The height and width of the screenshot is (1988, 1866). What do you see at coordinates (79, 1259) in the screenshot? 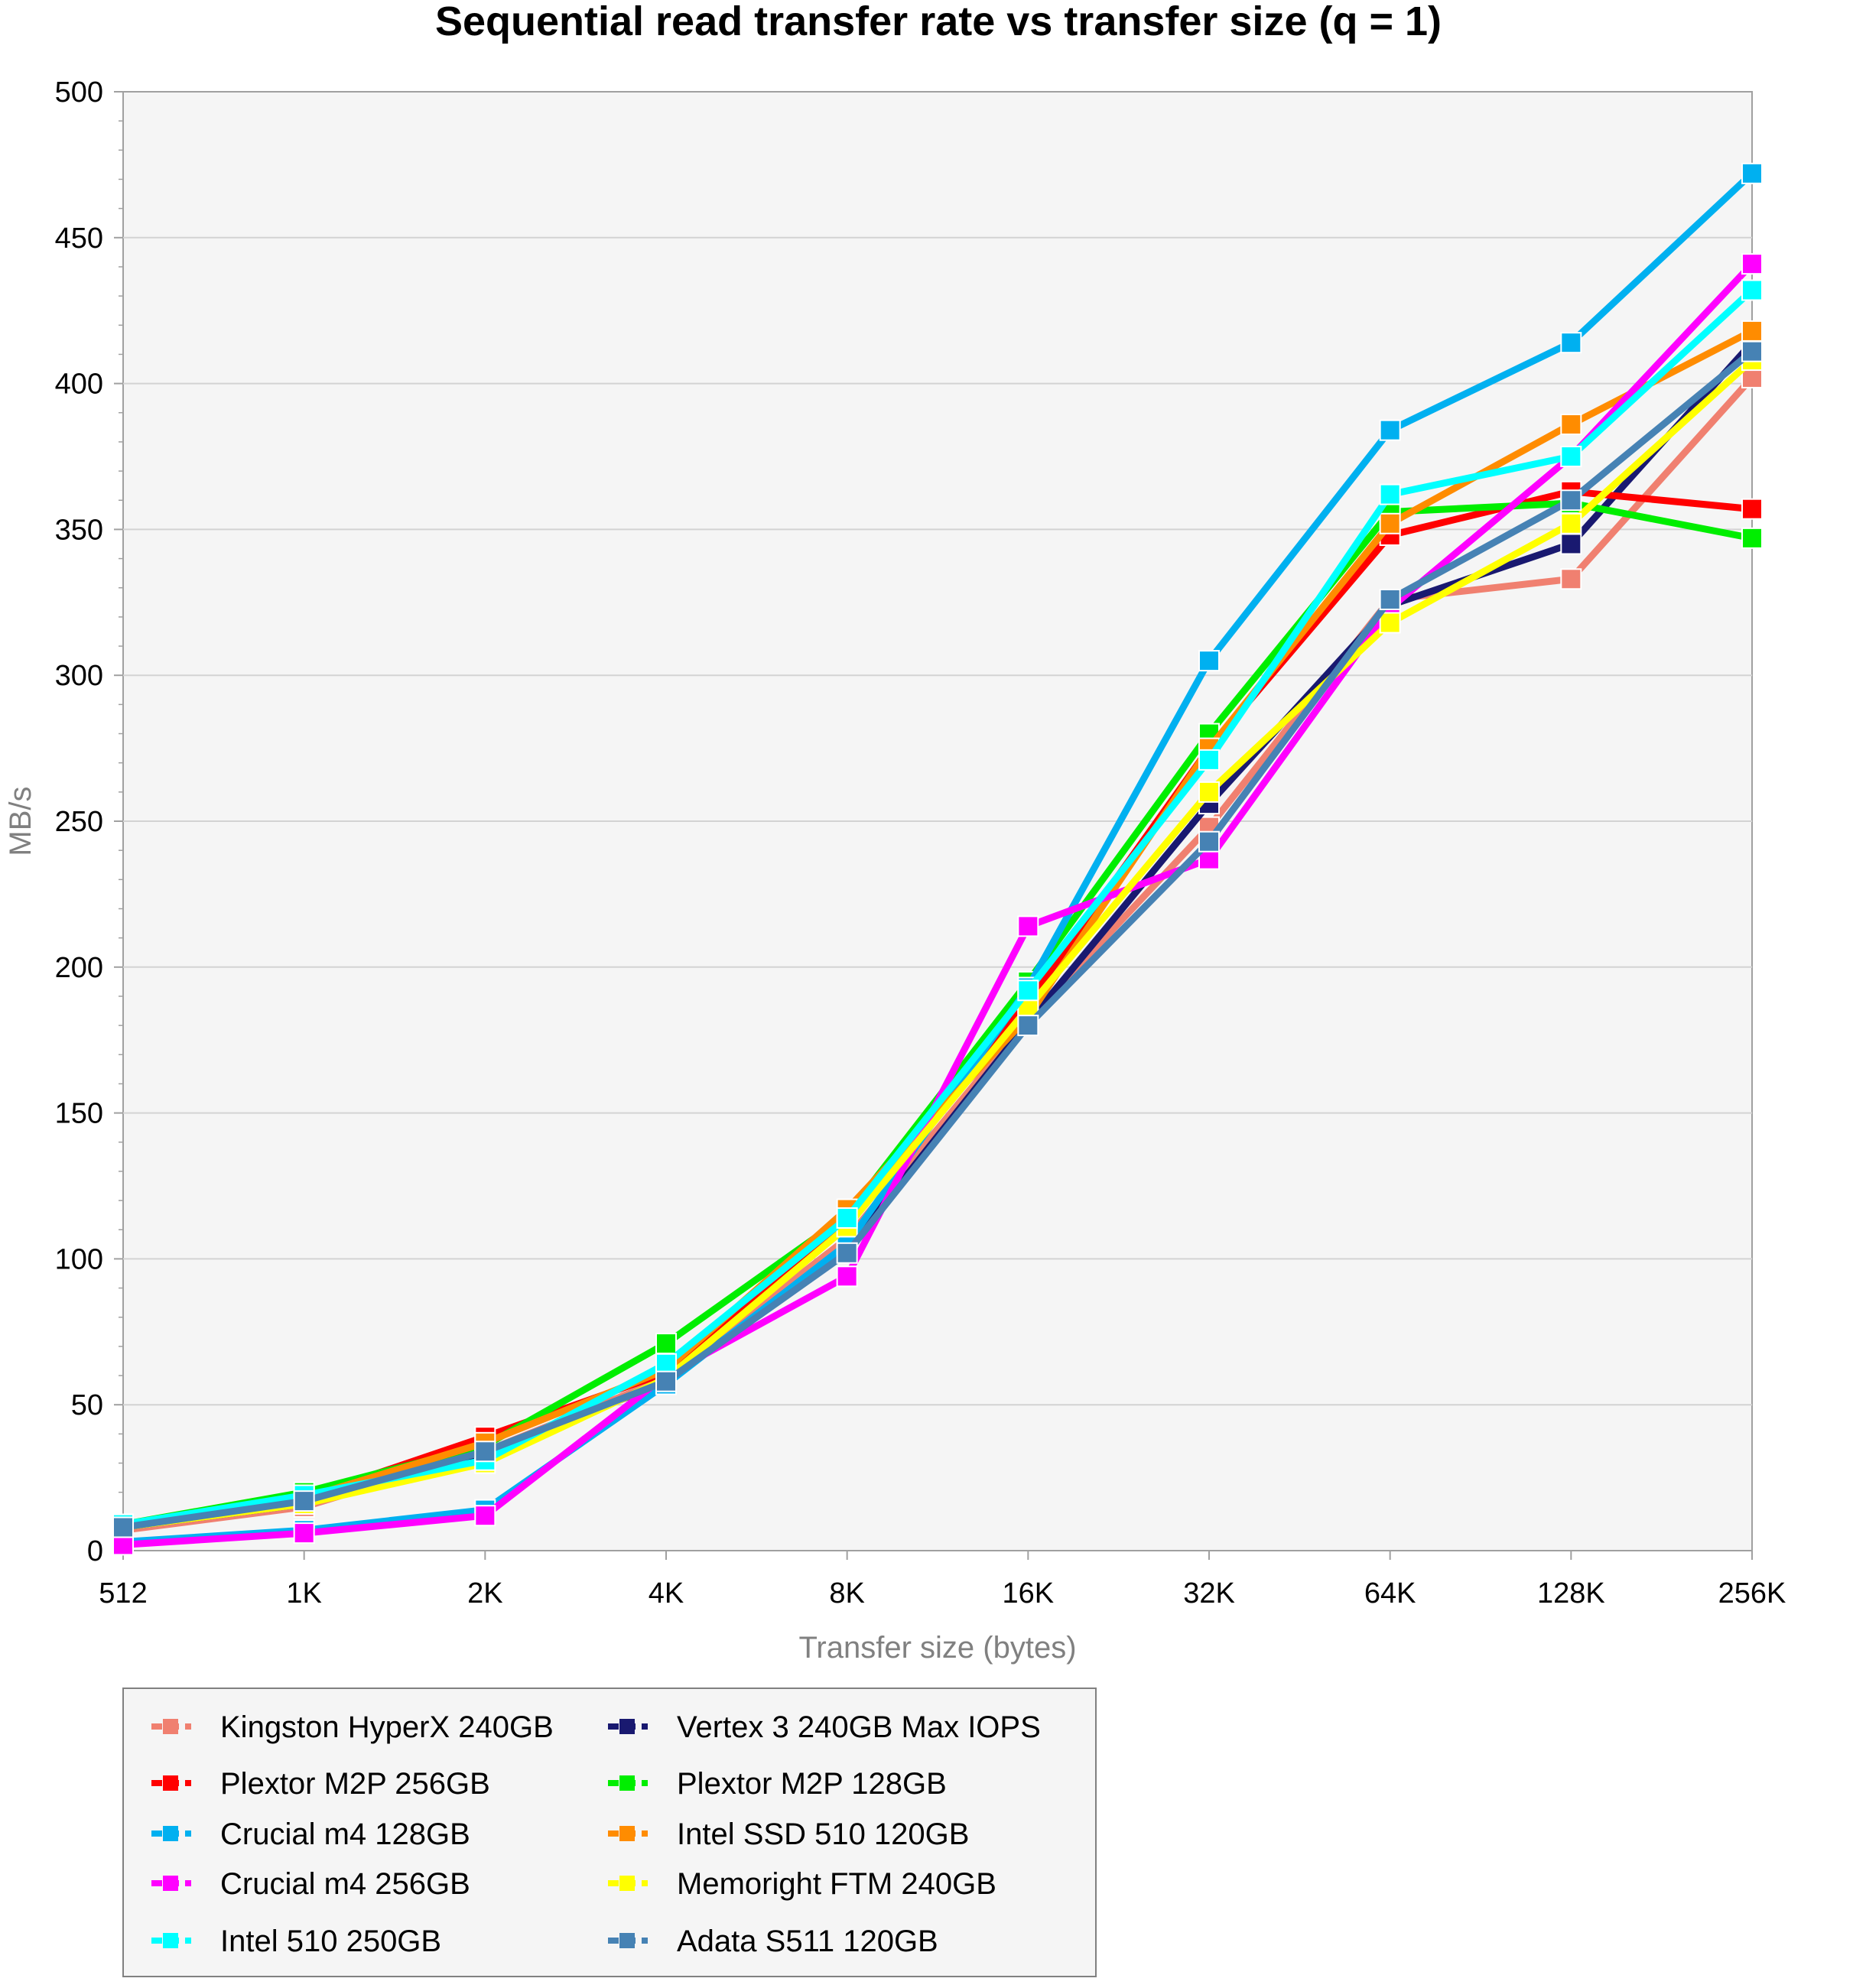
I see `y-tick-label: 100` at bounding box center [79, 1259].